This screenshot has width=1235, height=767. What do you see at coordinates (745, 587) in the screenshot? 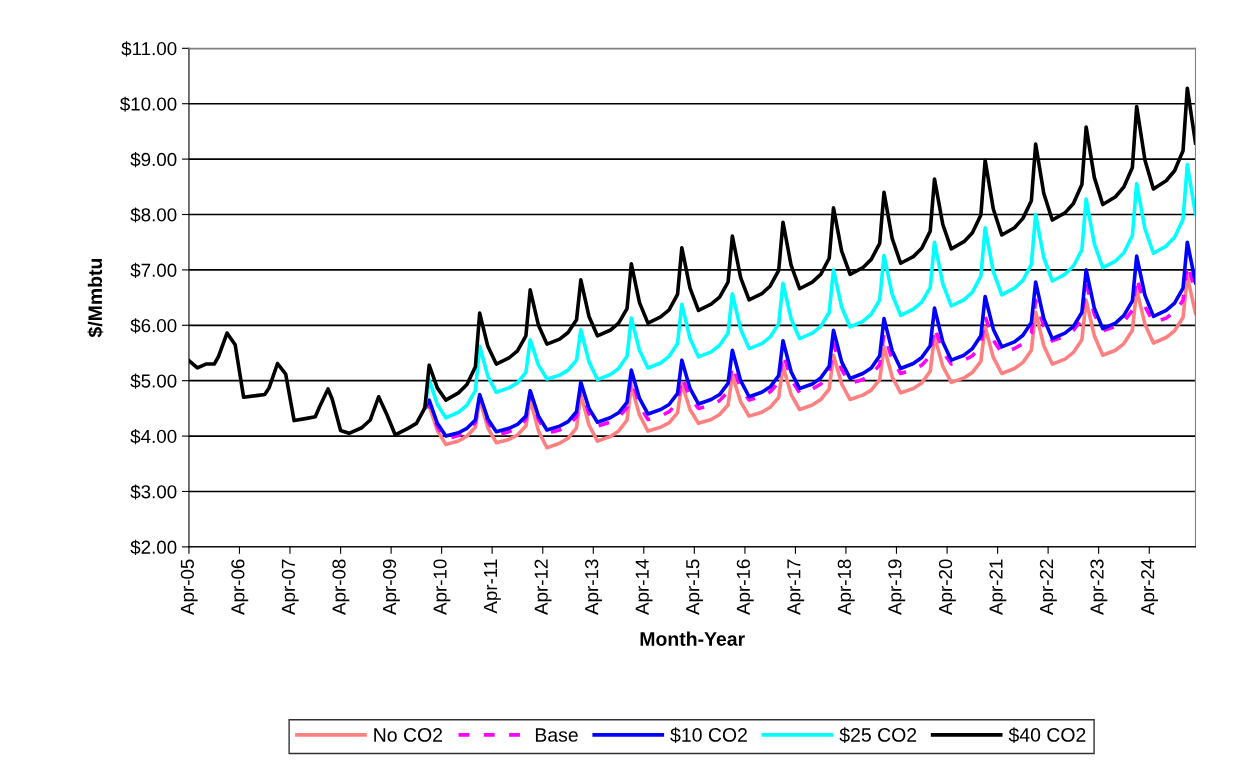
I see `x-tick-label: Apr-16` at bounding box center [745, 587].